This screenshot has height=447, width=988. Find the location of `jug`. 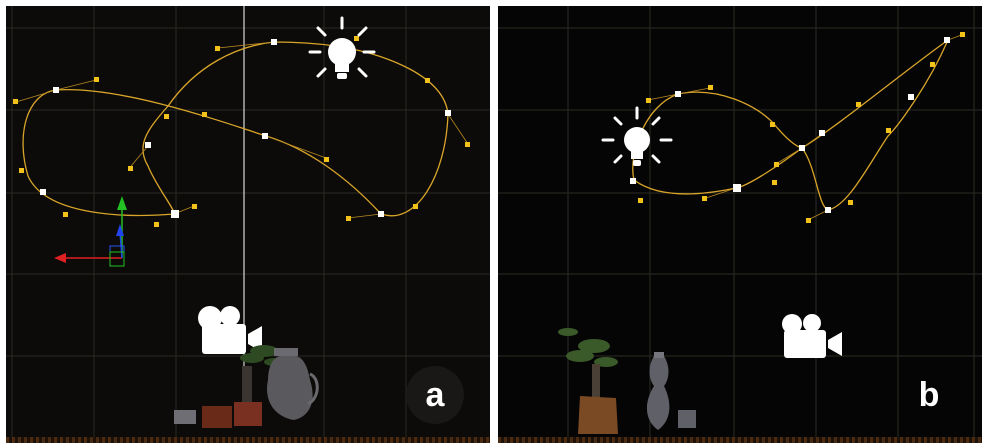

jug is located at coordinates (290, 388).